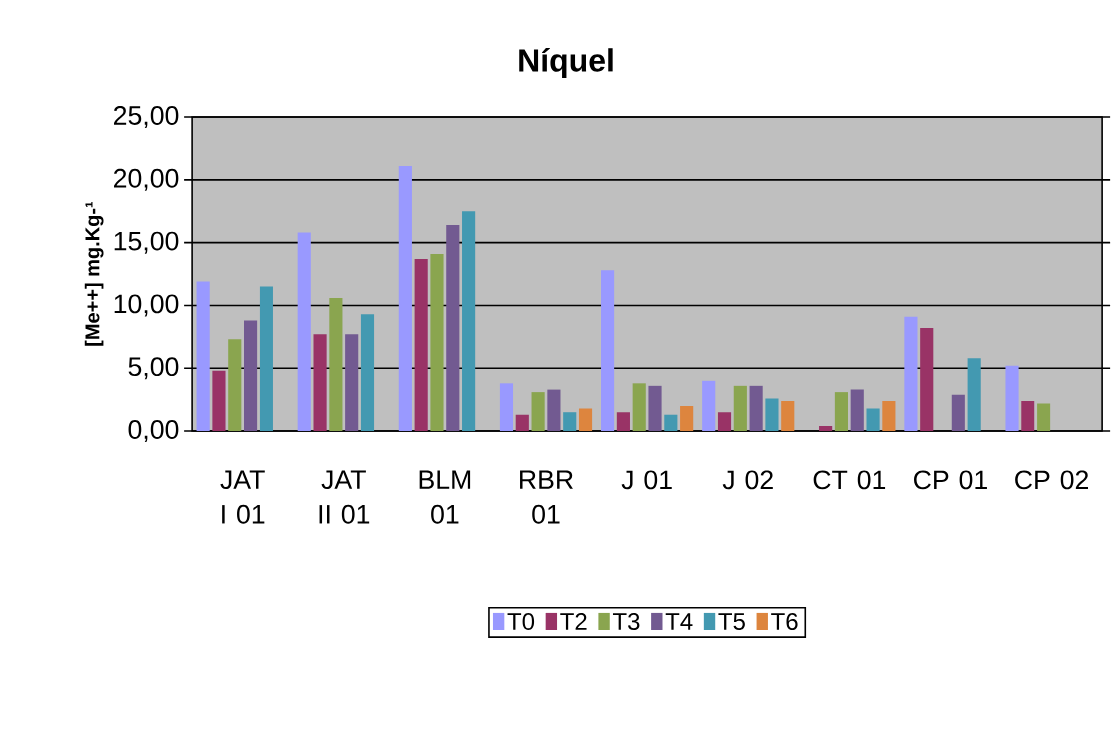  What do you see at coordinates (646, 480) in the screenshot?
I see `x-tick-label: J 01` at bounding box center [646, 480].